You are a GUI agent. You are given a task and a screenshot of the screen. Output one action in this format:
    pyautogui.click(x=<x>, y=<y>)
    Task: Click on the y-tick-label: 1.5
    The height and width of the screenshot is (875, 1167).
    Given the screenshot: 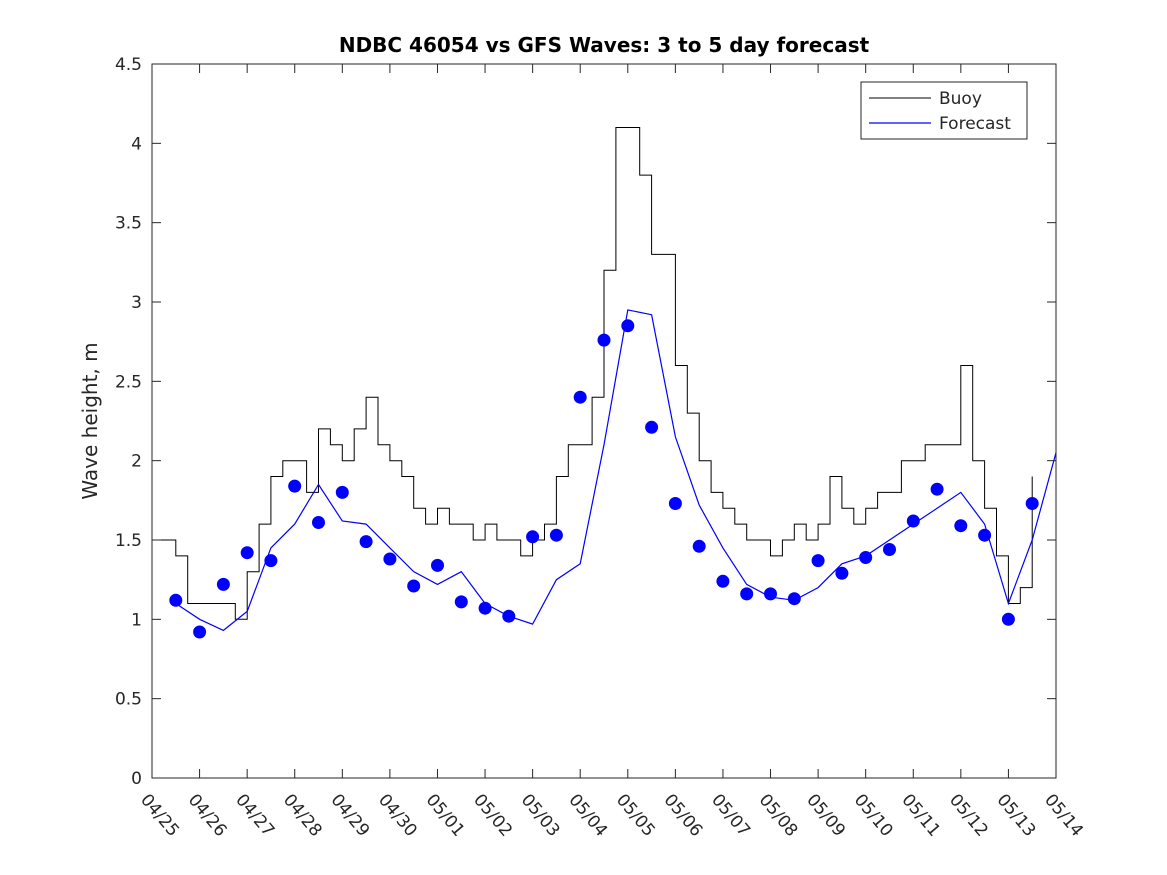 What is the action you would take?
    pyautogui.click(x=128, y=541)
    